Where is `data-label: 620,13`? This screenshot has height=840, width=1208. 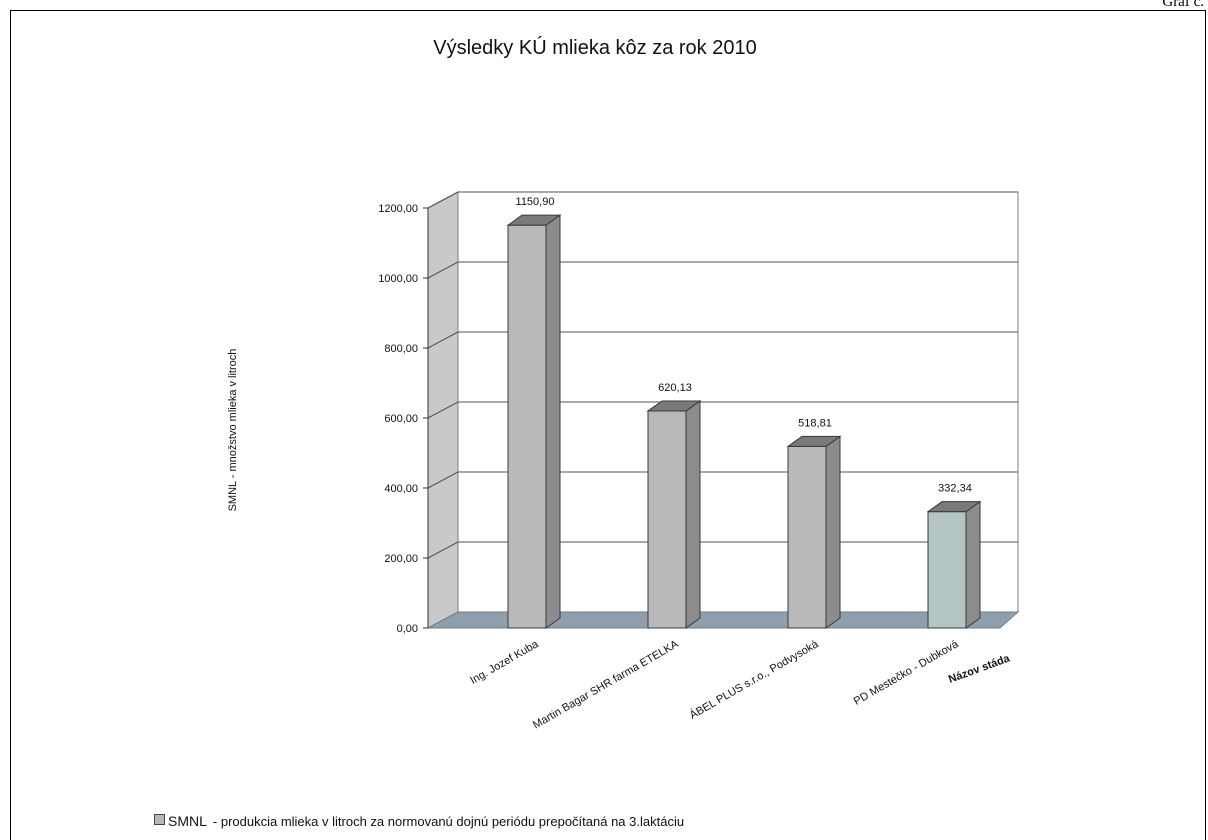 data-label: 620,13 is located at coordinates (675, 388).